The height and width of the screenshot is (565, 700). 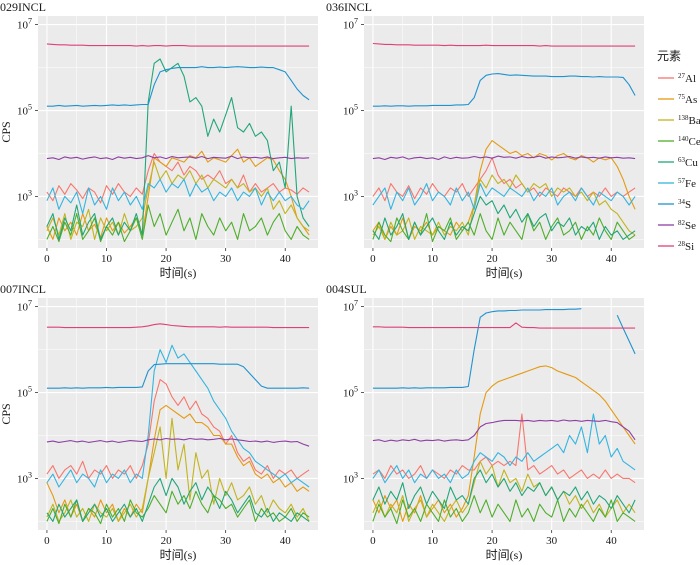 I want to click on legend-label-ce: 140Ce, so click(x=689, y=141).